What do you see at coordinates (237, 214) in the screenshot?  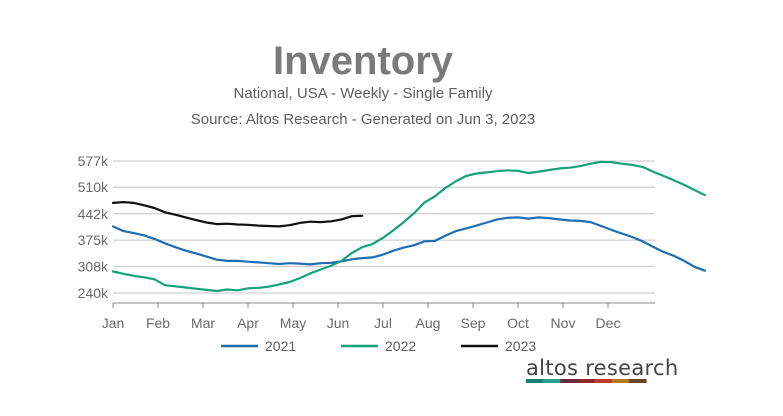 I see `series-line-2023` at bounding box center [237, 214].